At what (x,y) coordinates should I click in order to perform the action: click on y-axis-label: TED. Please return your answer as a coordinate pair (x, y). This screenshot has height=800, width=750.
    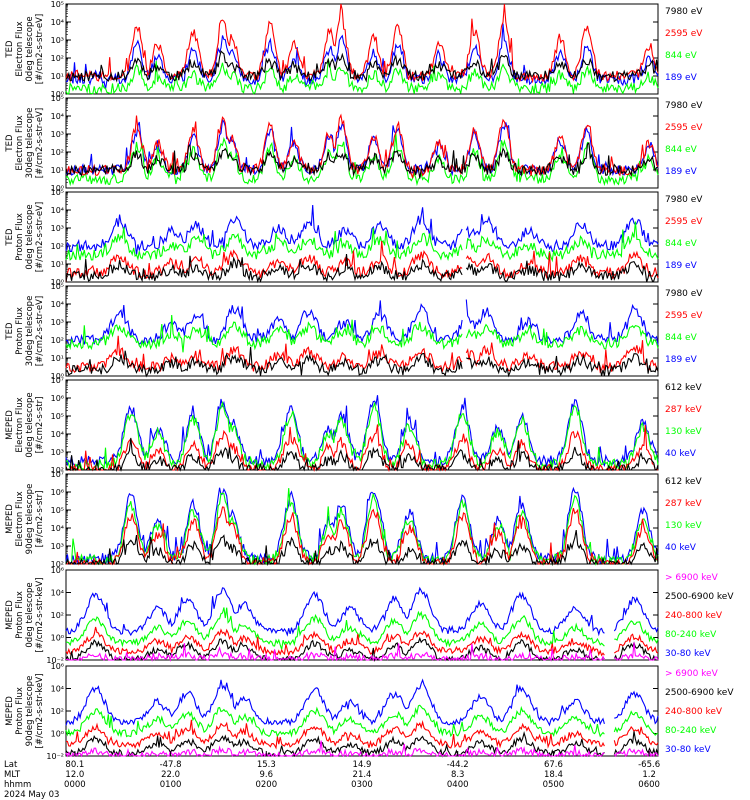
    Looking at the image, I should click on (10, 331).